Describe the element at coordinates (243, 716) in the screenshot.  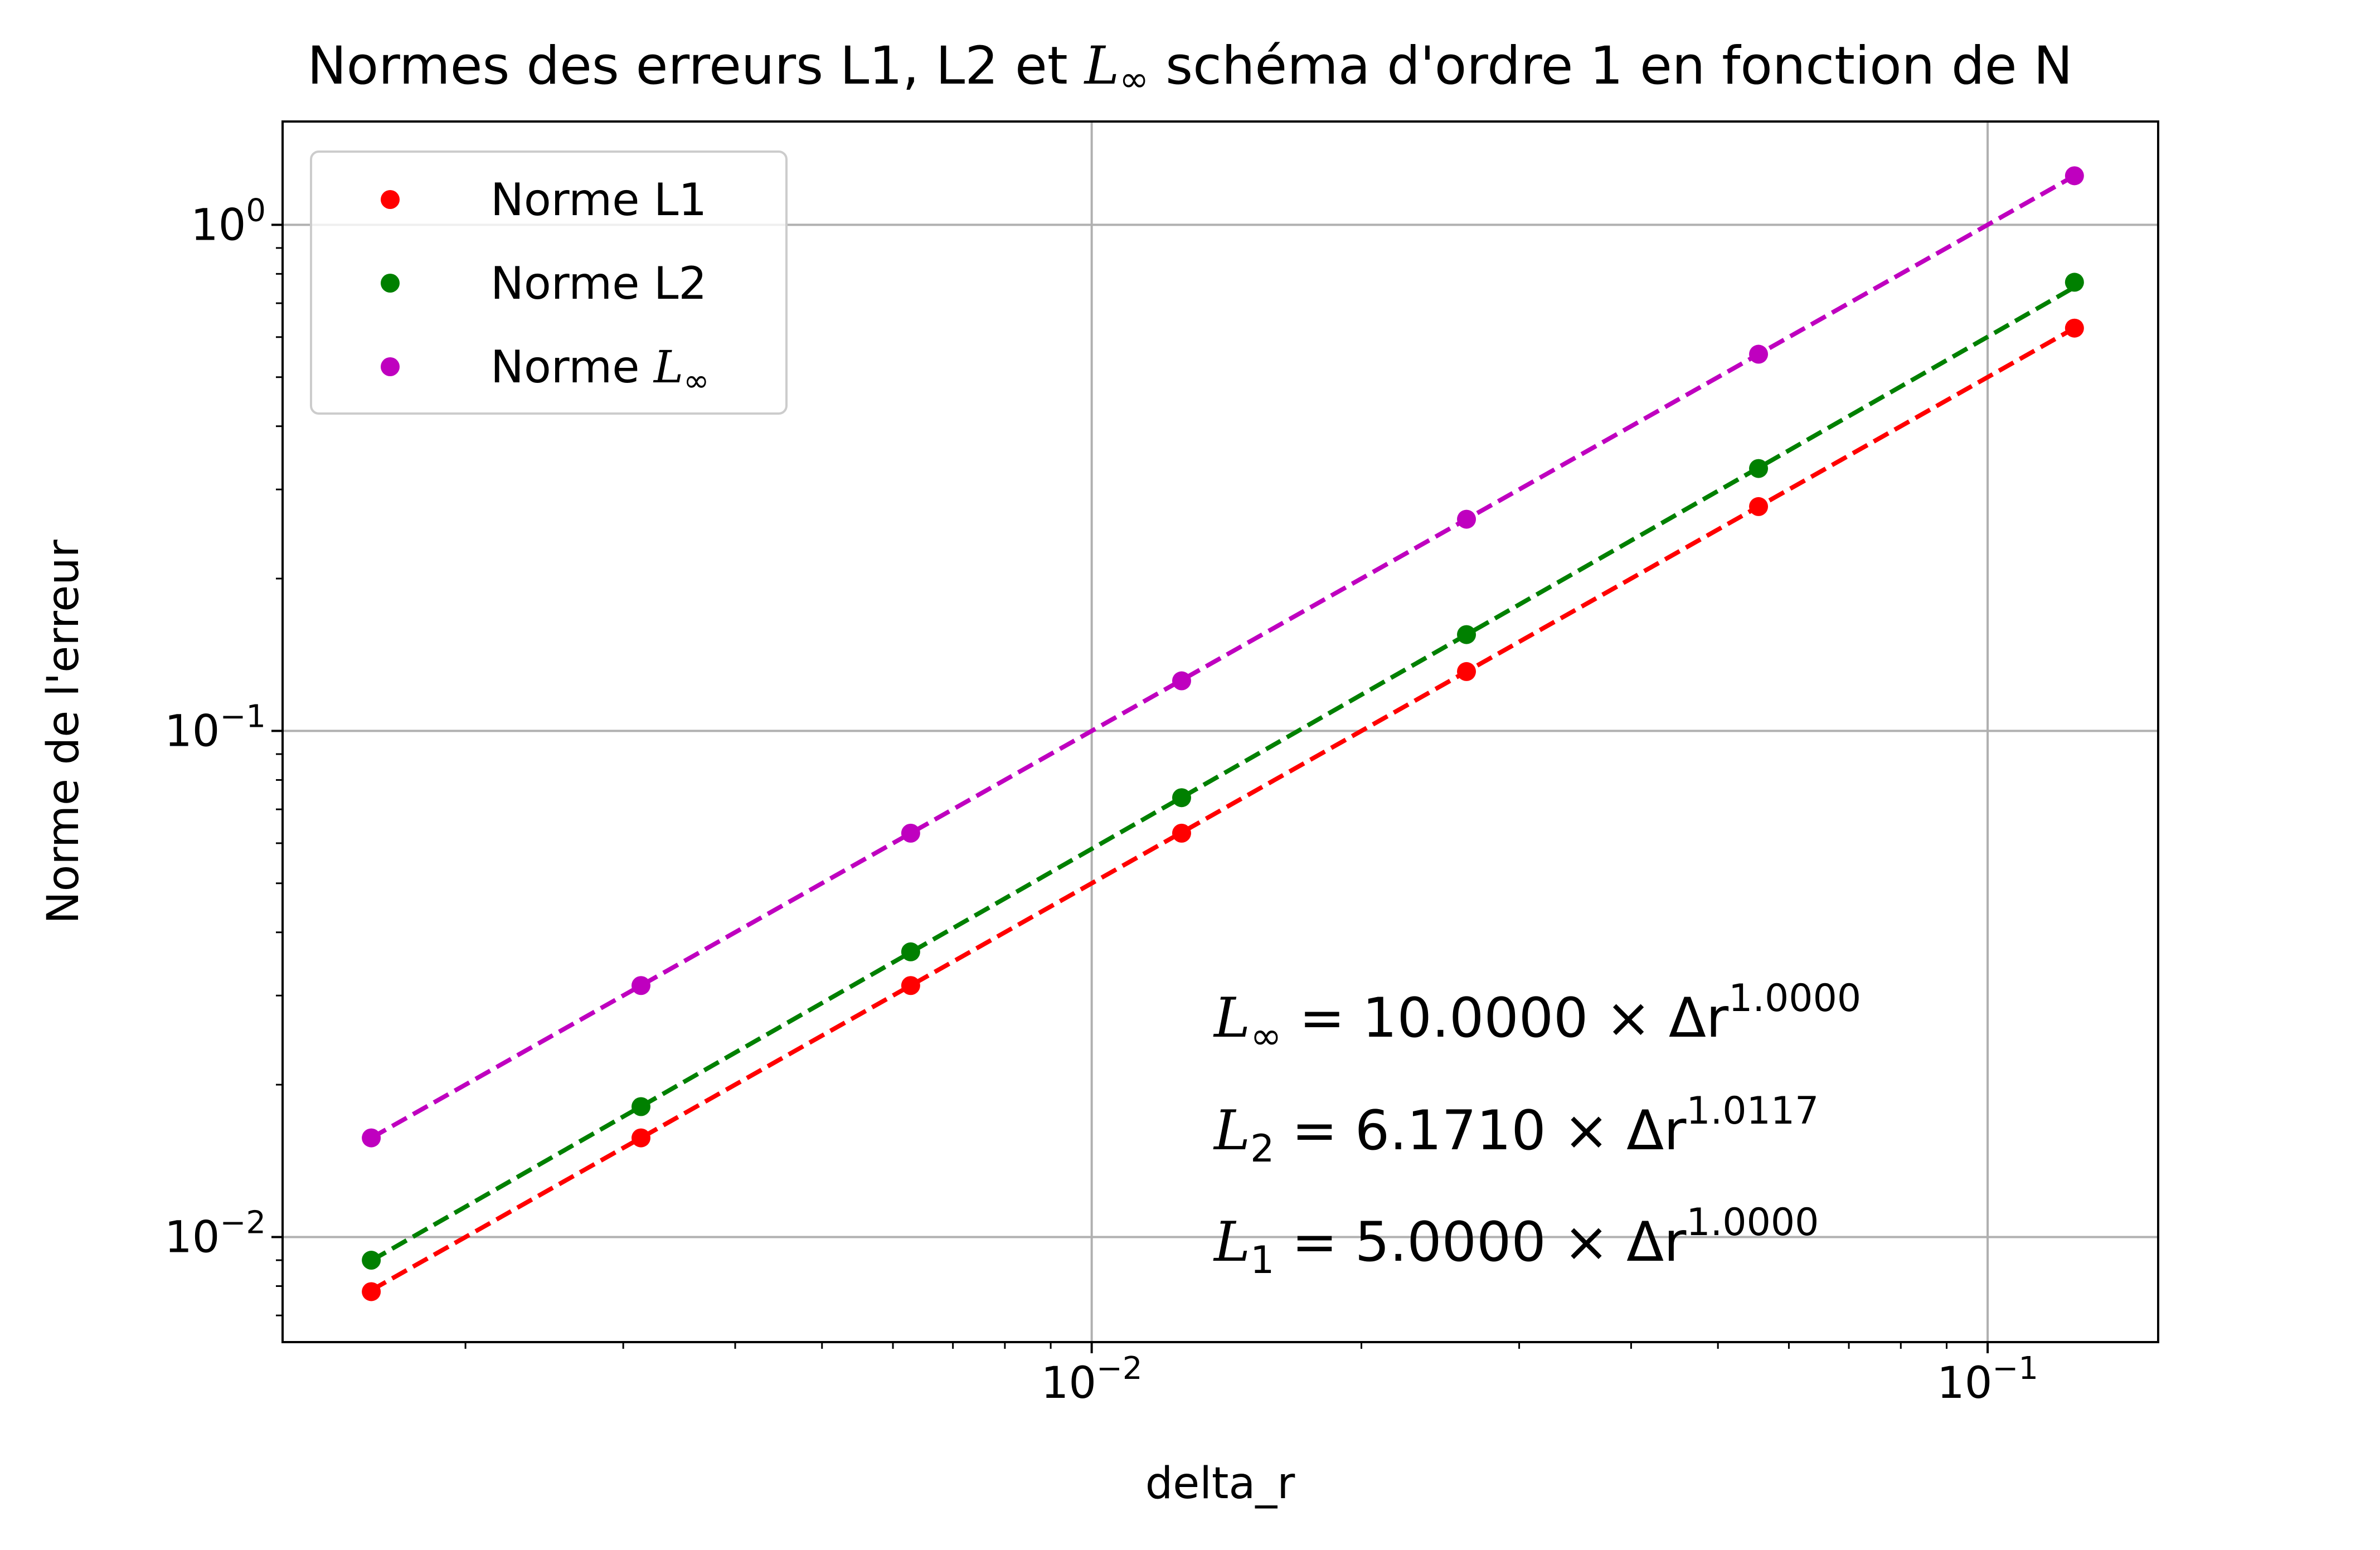
I see `y-tick-exponent: −1` at that location.